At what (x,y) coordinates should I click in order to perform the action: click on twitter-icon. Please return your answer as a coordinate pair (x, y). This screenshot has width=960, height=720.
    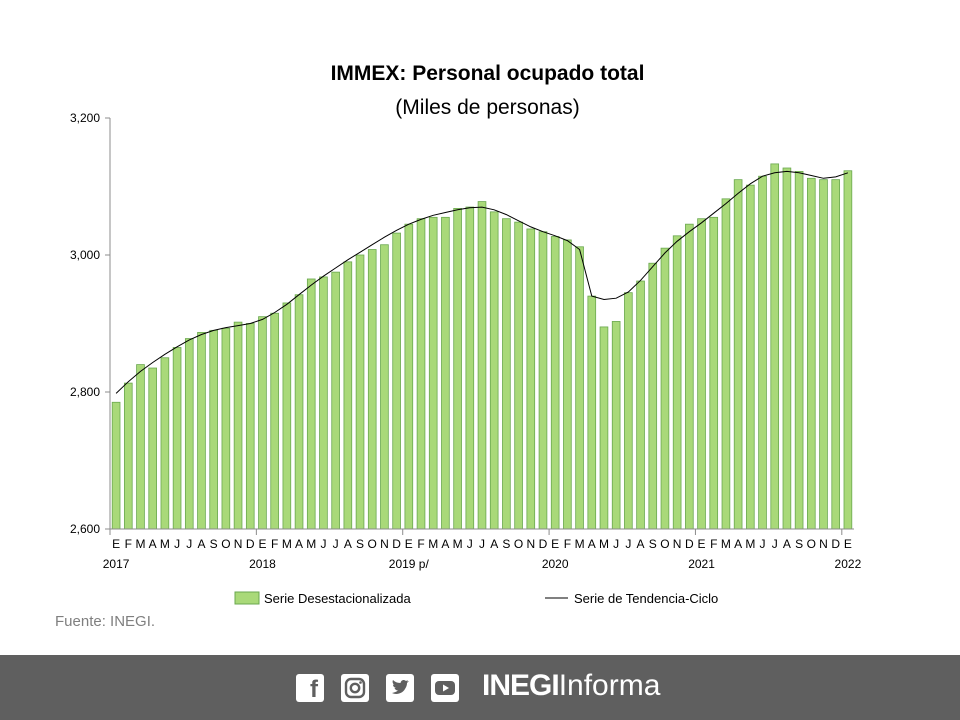
    Looking at the image, I should click on (400, 688).